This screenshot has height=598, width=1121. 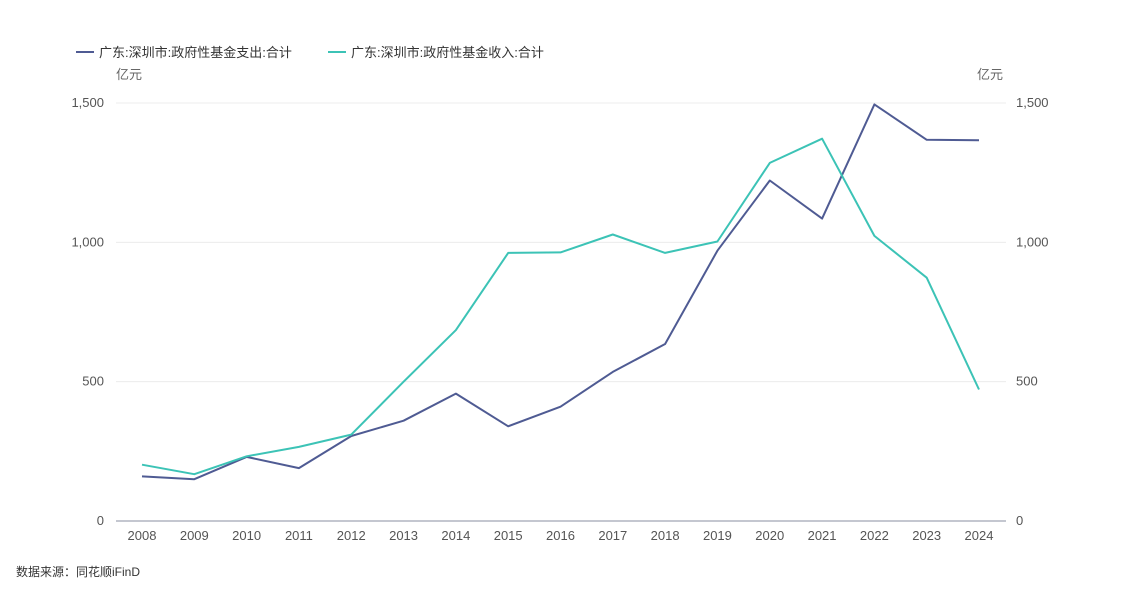 What do you see at coordinates (351, 535) in the screenshot?
I see `x-tick-label: 2012` at bounding box center [351, 535].